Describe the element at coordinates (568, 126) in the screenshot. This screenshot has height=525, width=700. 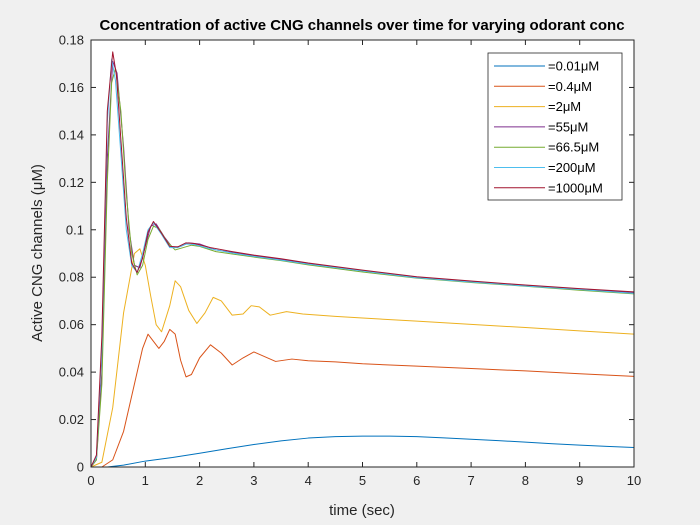
I see `legend-label-3: =55μM` at that location.